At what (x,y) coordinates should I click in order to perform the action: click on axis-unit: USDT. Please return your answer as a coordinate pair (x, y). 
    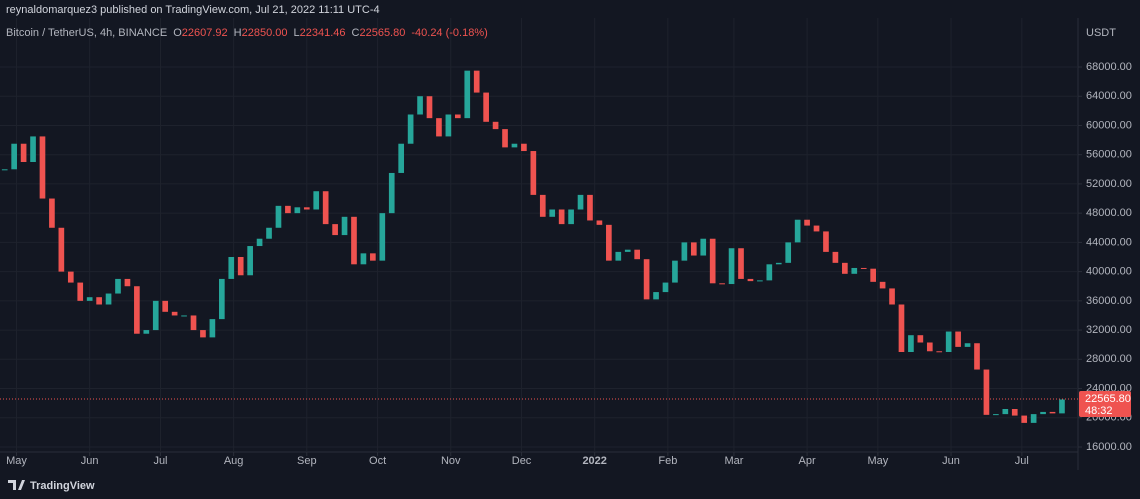
    Looking at the image, I should click on (1101, 33).